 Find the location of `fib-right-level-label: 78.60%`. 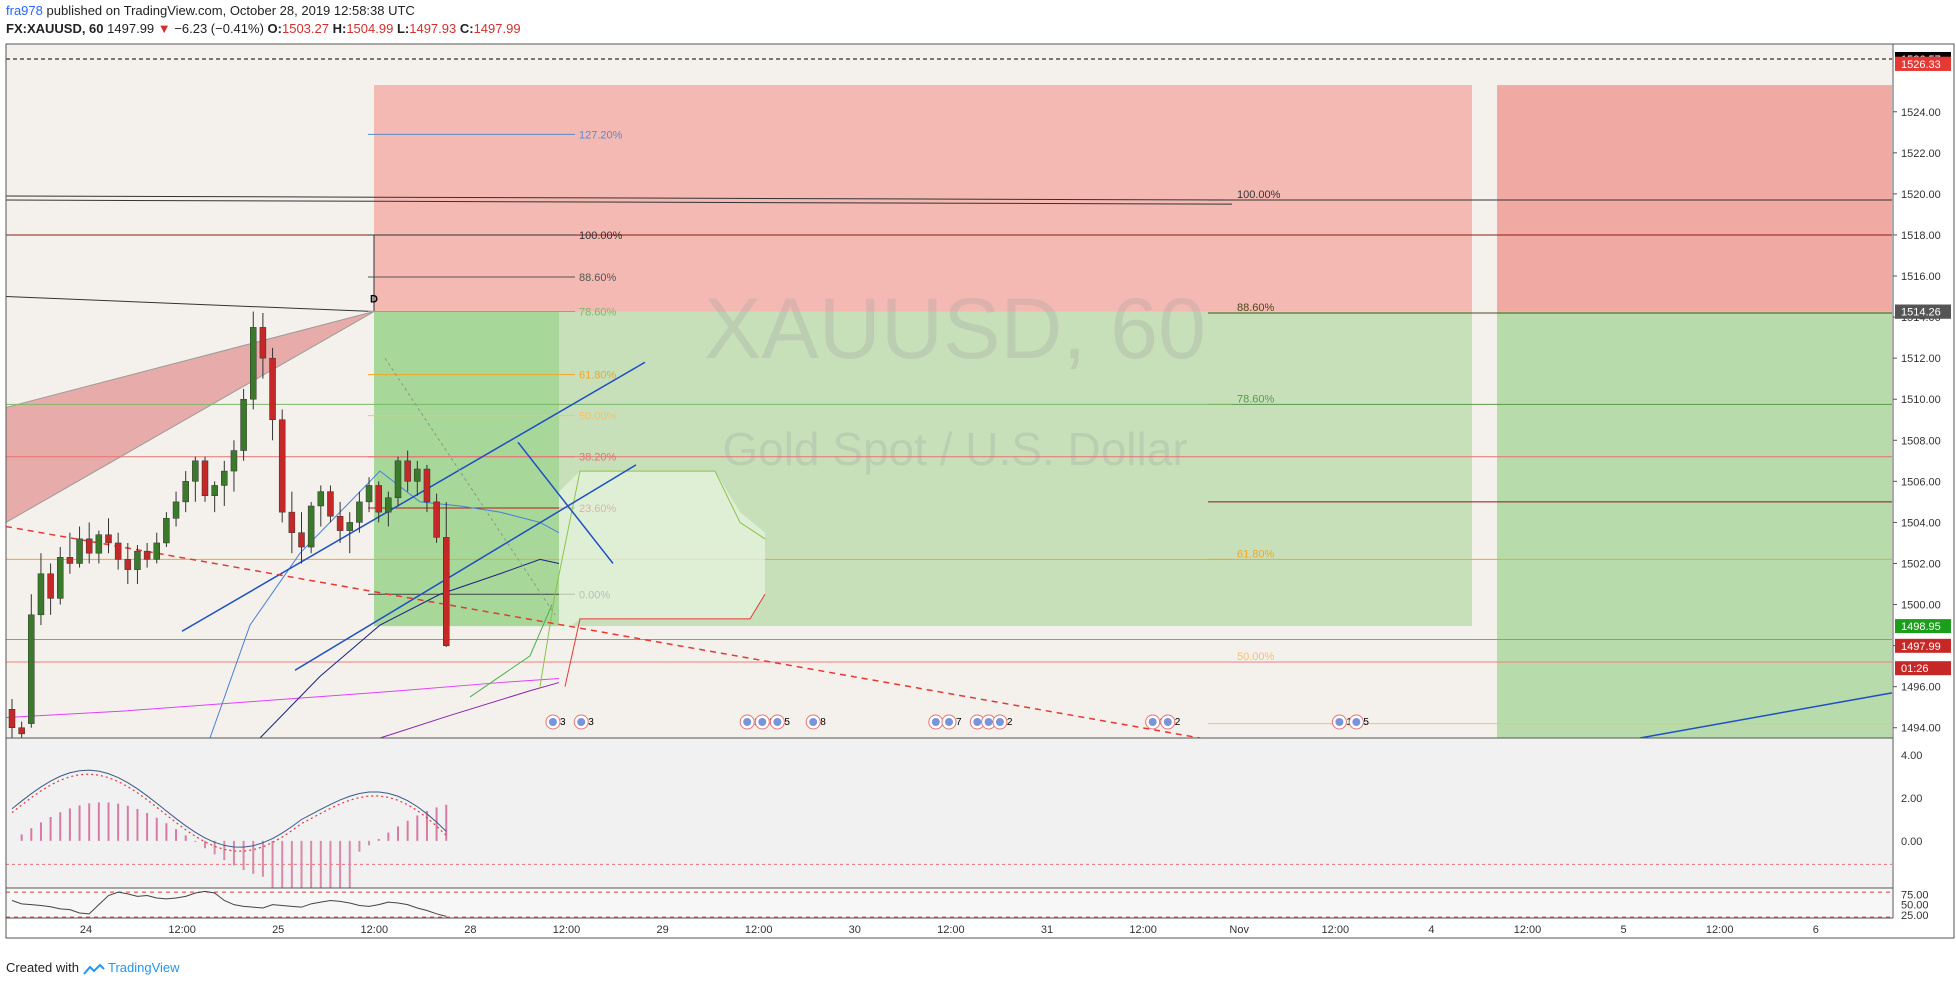

fib-right-level-label: 78.60% is located at coordinates (1256, 399).